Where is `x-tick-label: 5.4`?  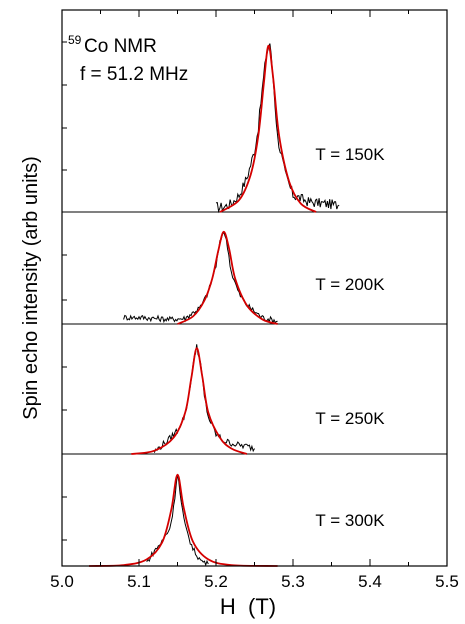 x-tick-label: 5.4 is located at coordinates (370, 581).